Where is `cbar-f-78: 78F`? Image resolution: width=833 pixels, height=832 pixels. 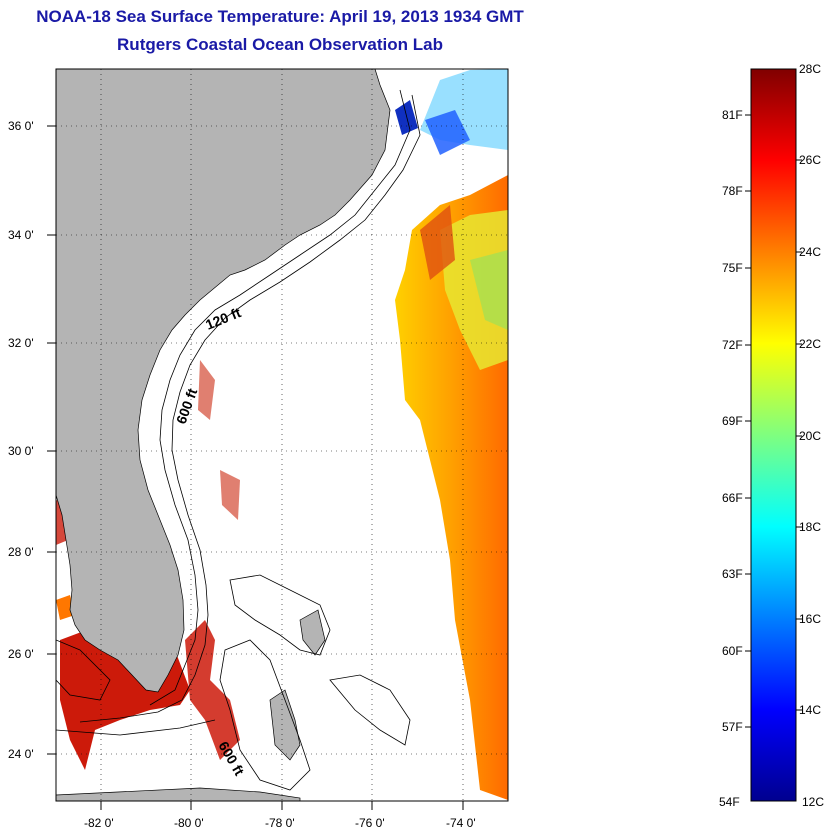 cbar-f-78: 78F is located at coordinates (732, 191).